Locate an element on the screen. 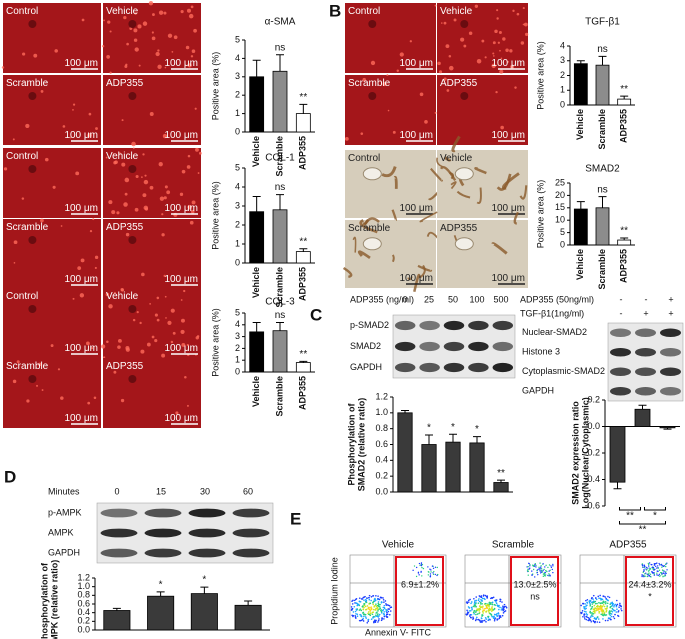 The image size is (685, 639). blot-row-label: GAPDH is located at coordinates (366, 367).